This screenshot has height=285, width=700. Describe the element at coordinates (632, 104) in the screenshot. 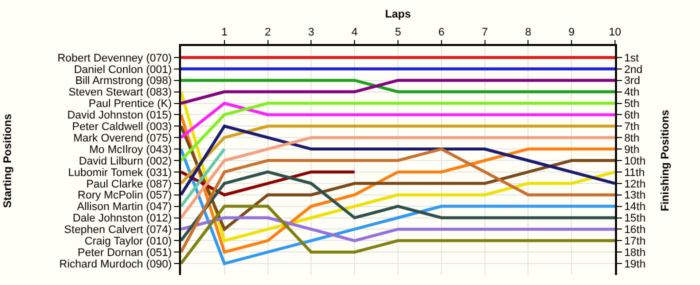

I see `y2-tick-label: 5th` at that location.